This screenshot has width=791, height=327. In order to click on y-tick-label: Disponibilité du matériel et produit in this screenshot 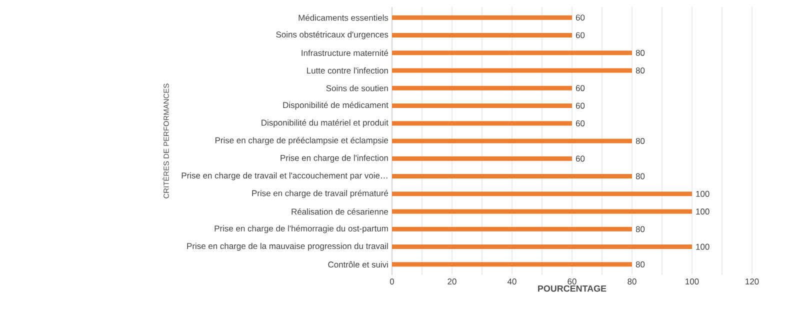, I will do `click(325, 123)`.